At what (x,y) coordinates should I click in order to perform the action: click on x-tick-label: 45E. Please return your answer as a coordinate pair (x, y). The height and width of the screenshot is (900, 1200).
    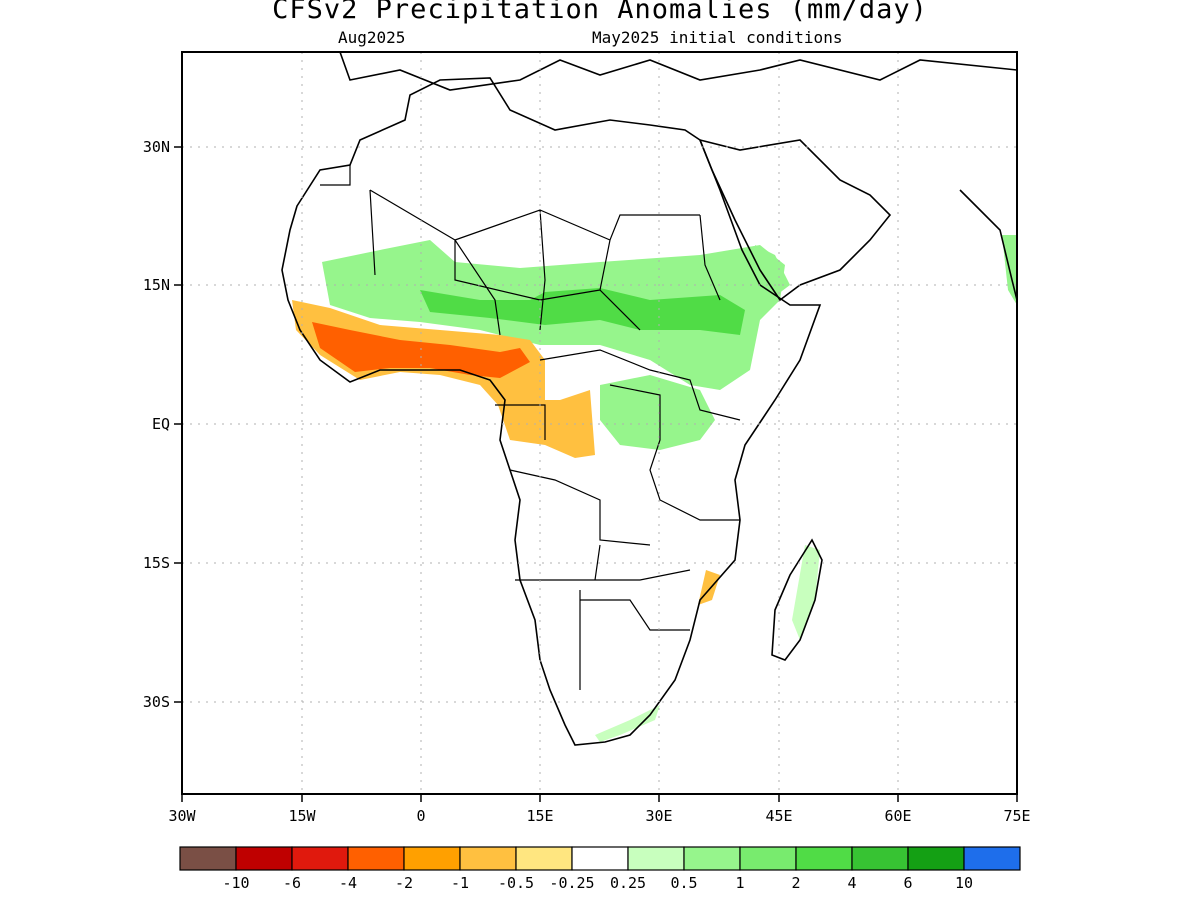
    Looking at the image, I should click on (778, 816).